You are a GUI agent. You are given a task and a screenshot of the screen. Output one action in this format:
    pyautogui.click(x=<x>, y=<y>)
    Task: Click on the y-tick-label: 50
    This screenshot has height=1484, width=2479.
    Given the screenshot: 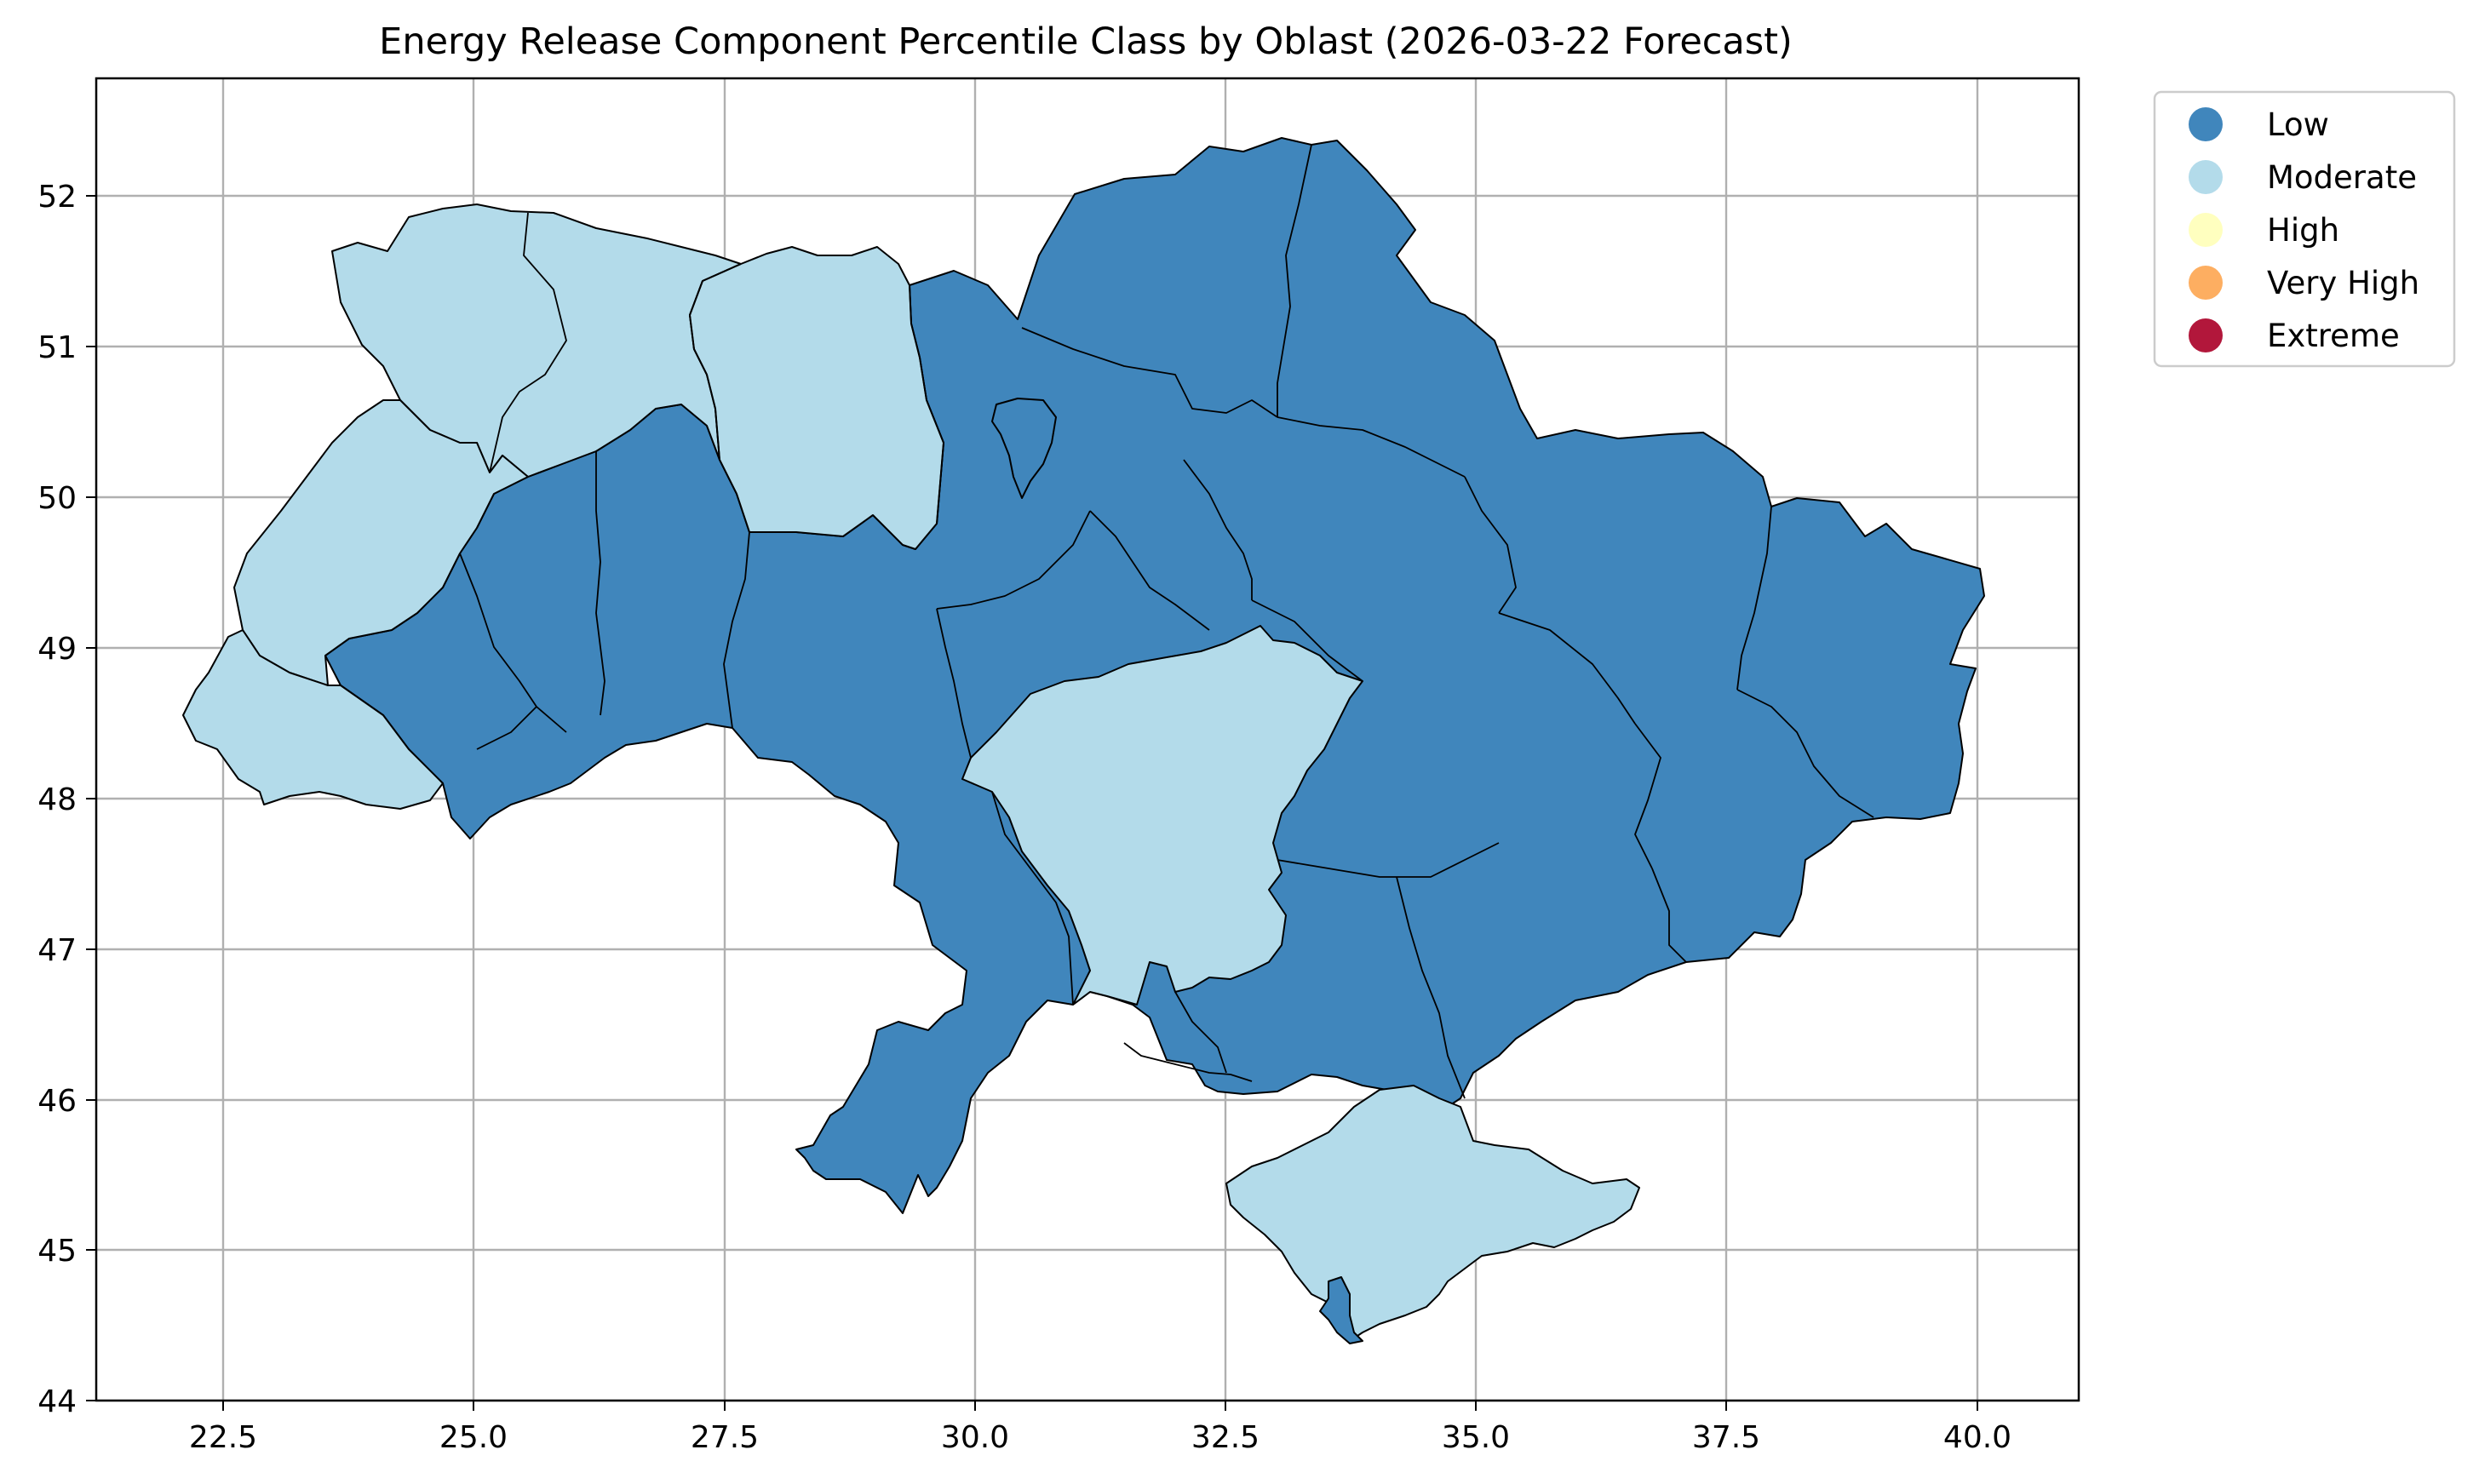 What is the action you would take?
    pyautogui.click(x=57, y=499)
    